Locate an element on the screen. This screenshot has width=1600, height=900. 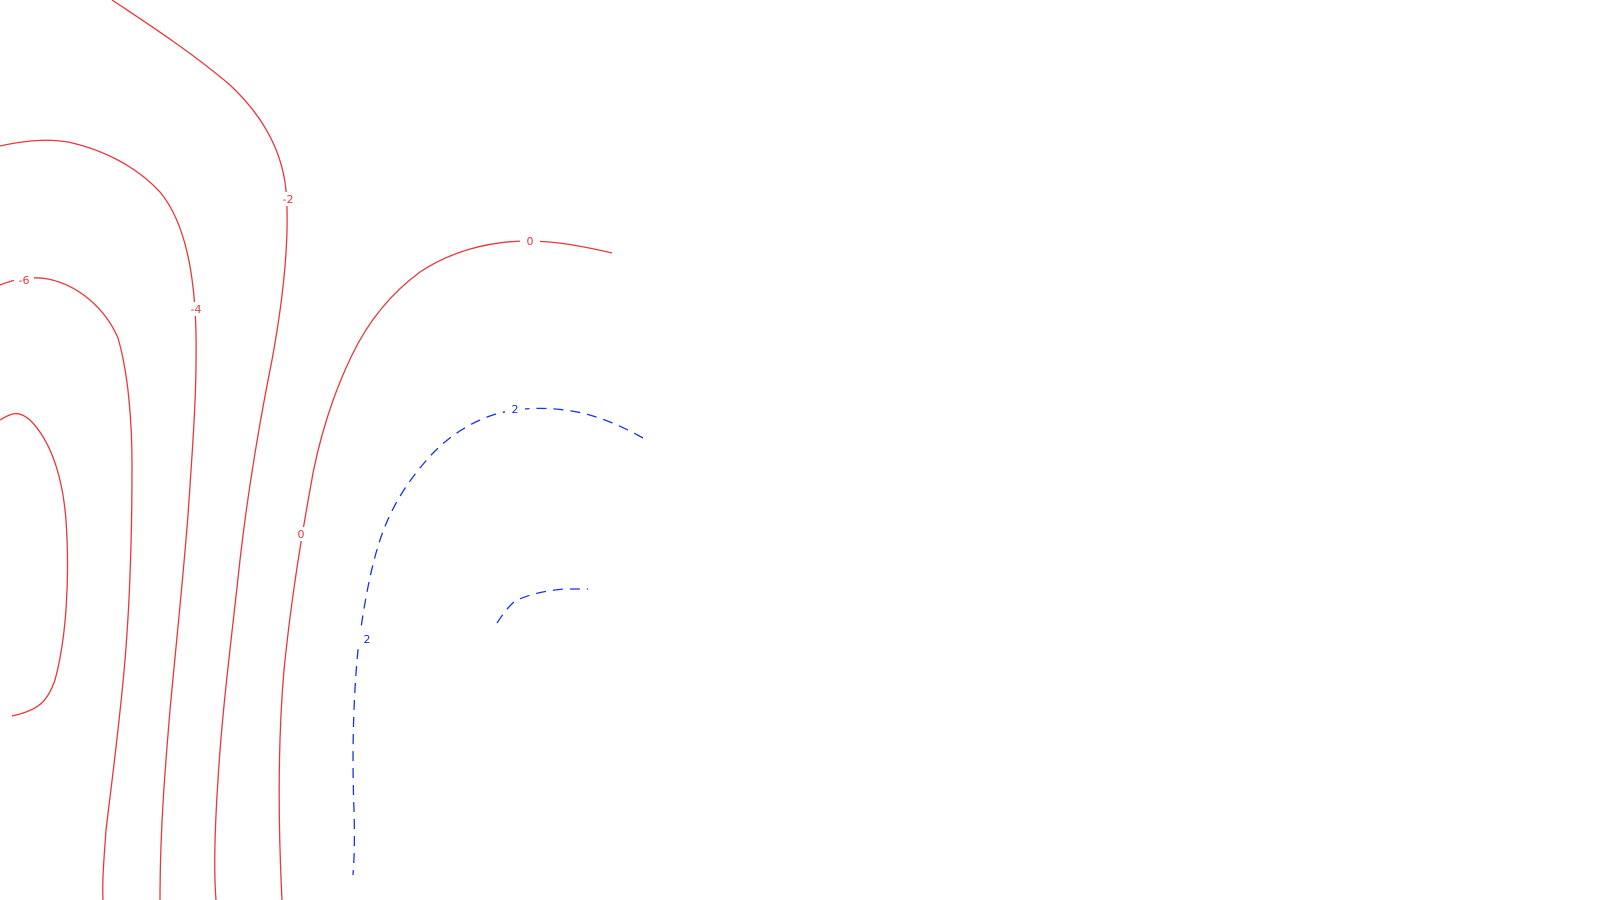
contour-line-2-small is located at coordinates (542, 606).